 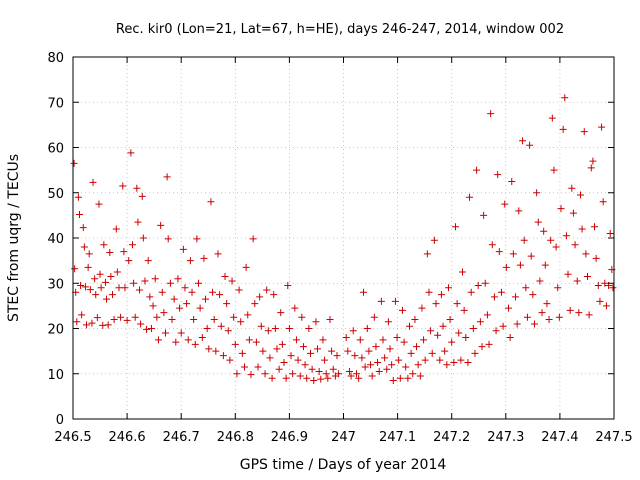 What do you see at coordinates (14, 238) in the screenshot?
I see `y-axis-label: STEC from uqrg / TECUs` at bounding box center [14, 238].